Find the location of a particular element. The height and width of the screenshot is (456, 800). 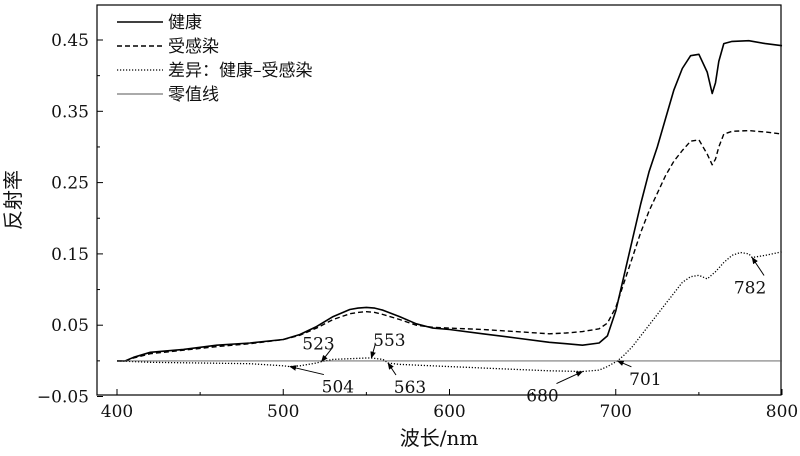

legend-label: 零值线 is located at coordinates (193, 95).